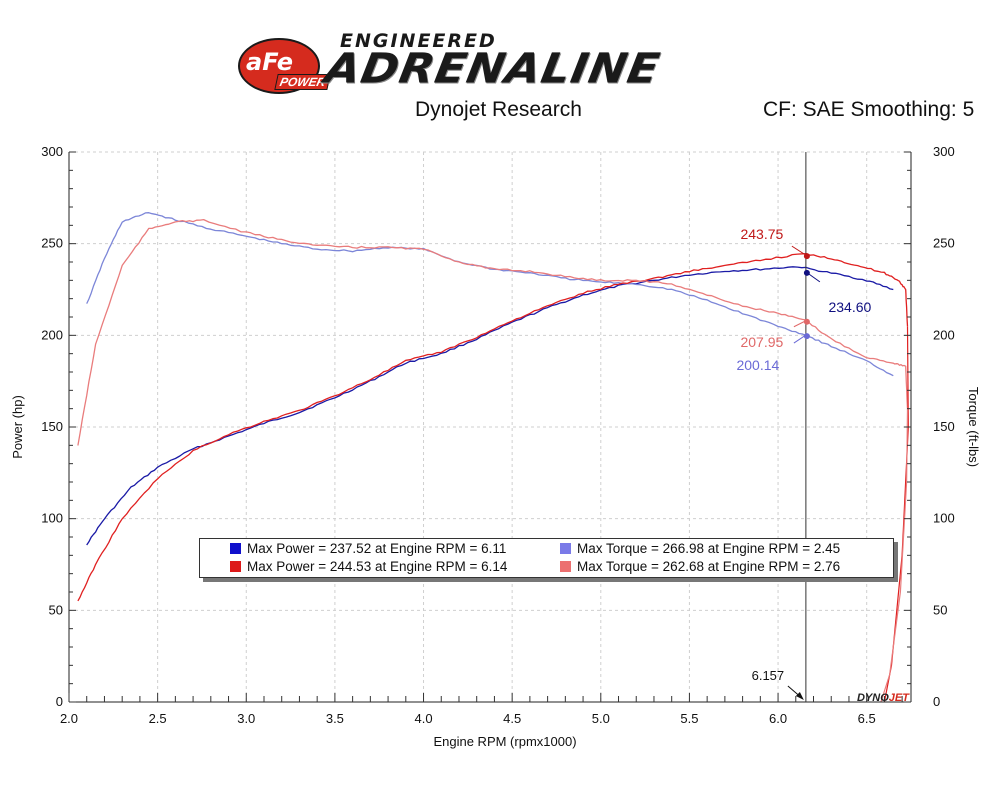  I want to click on y-tick-label-right: 300, so click(944, 151).